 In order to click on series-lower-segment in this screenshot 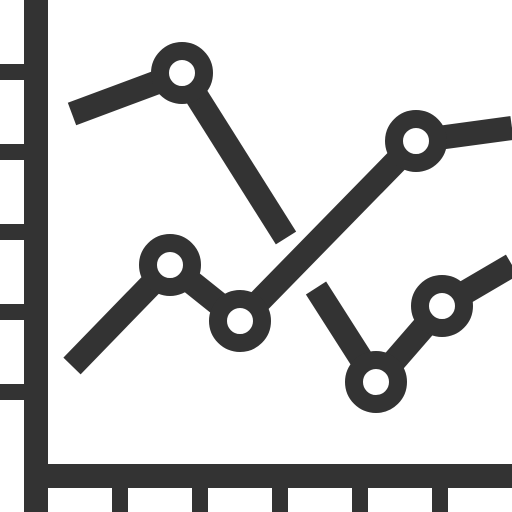, I will do `click(328, 231)`.